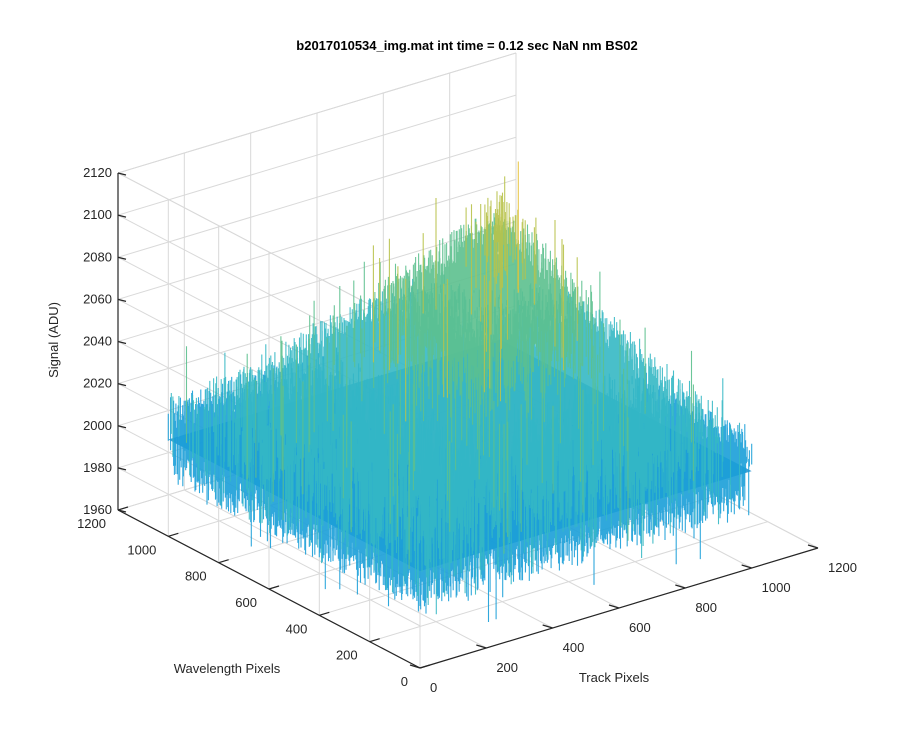  Describe the element at coordinates (507, 667) in the screenshot. I see `x-tick-label: 200` at that location.